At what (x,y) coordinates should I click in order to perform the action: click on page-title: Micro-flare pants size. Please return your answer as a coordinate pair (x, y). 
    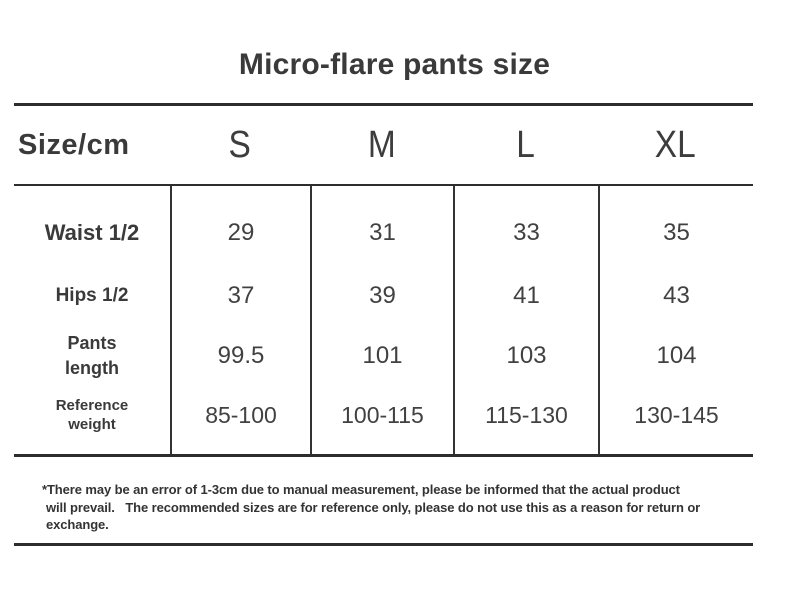
    Looking at the image, I should click on (394, 64).